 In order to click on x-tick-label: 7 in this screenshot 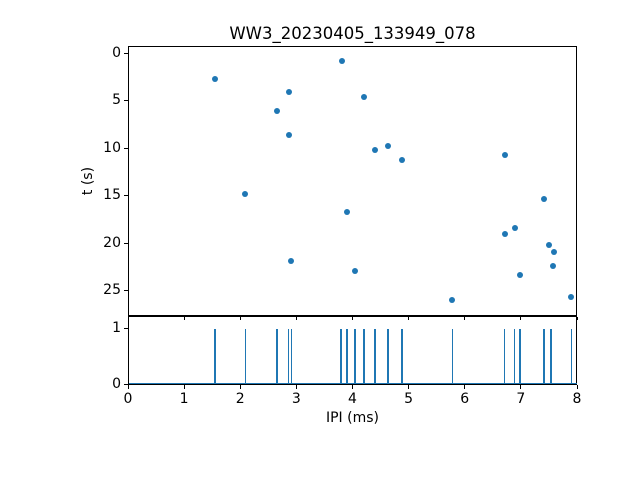, I will do `click(521, 399)`.